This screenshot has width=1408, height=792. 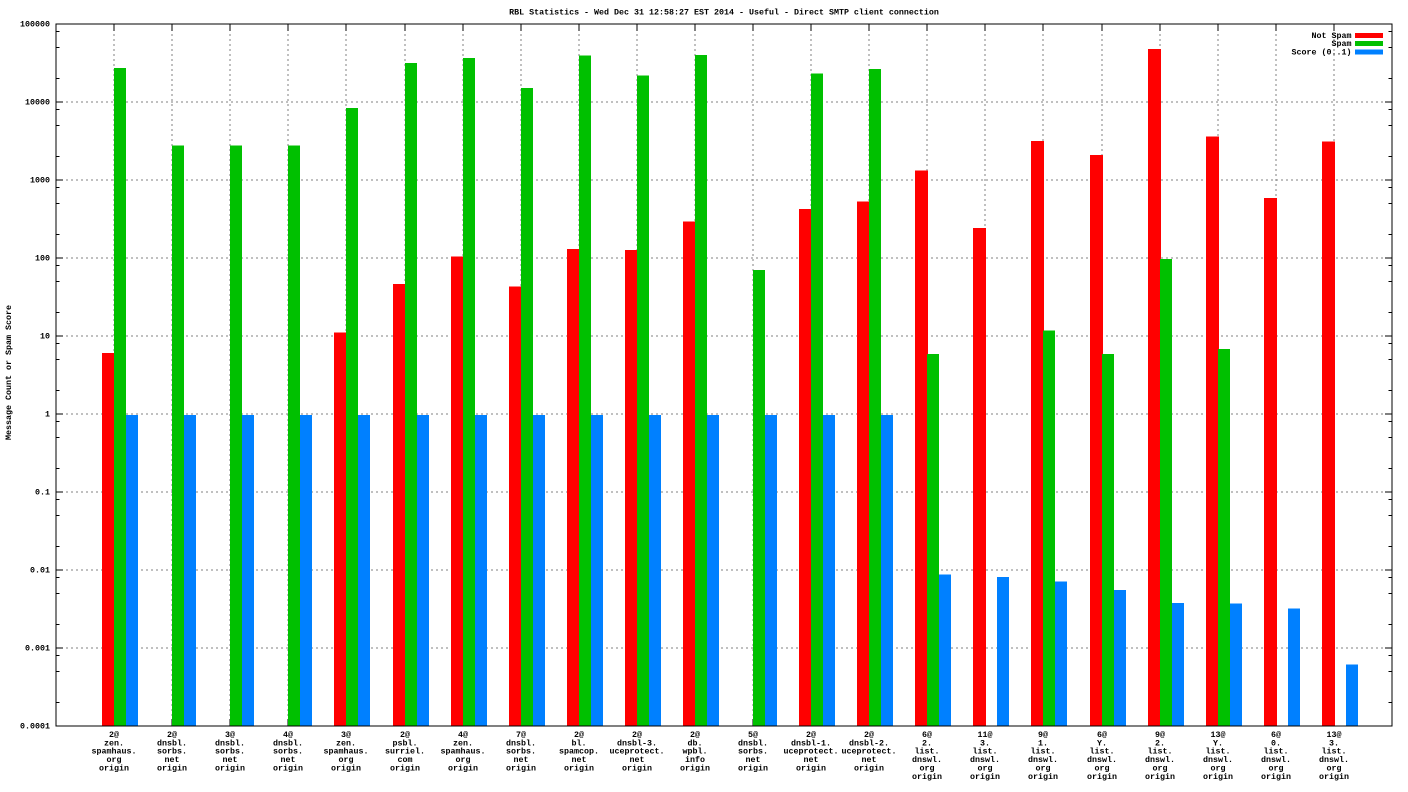 What do you see at coordinates (1160, 735) in the screenshot?
I see `svg-text: 9@` at bounding box center [1160, 735].